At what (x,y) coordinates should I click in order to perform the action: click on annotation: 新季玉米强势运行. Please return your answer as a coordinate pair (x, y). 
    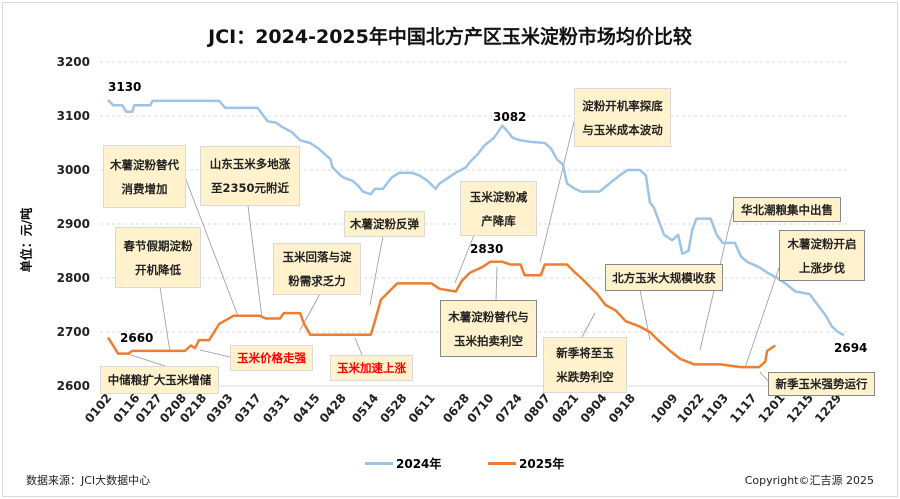
    Looking at the image, I should click on (821, 384).